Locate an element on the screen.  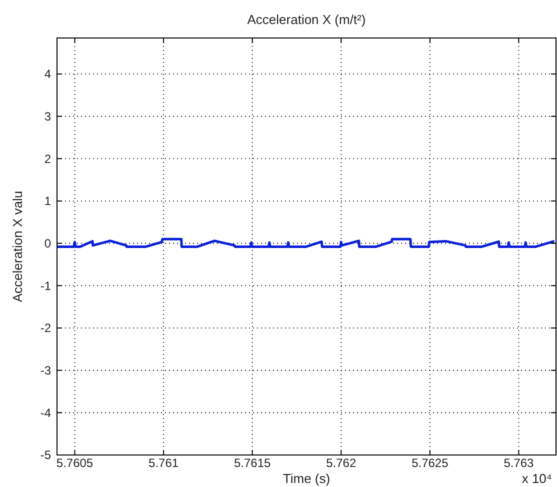
x-tick-label: 5.7605 is located at coordinates (75, 463).